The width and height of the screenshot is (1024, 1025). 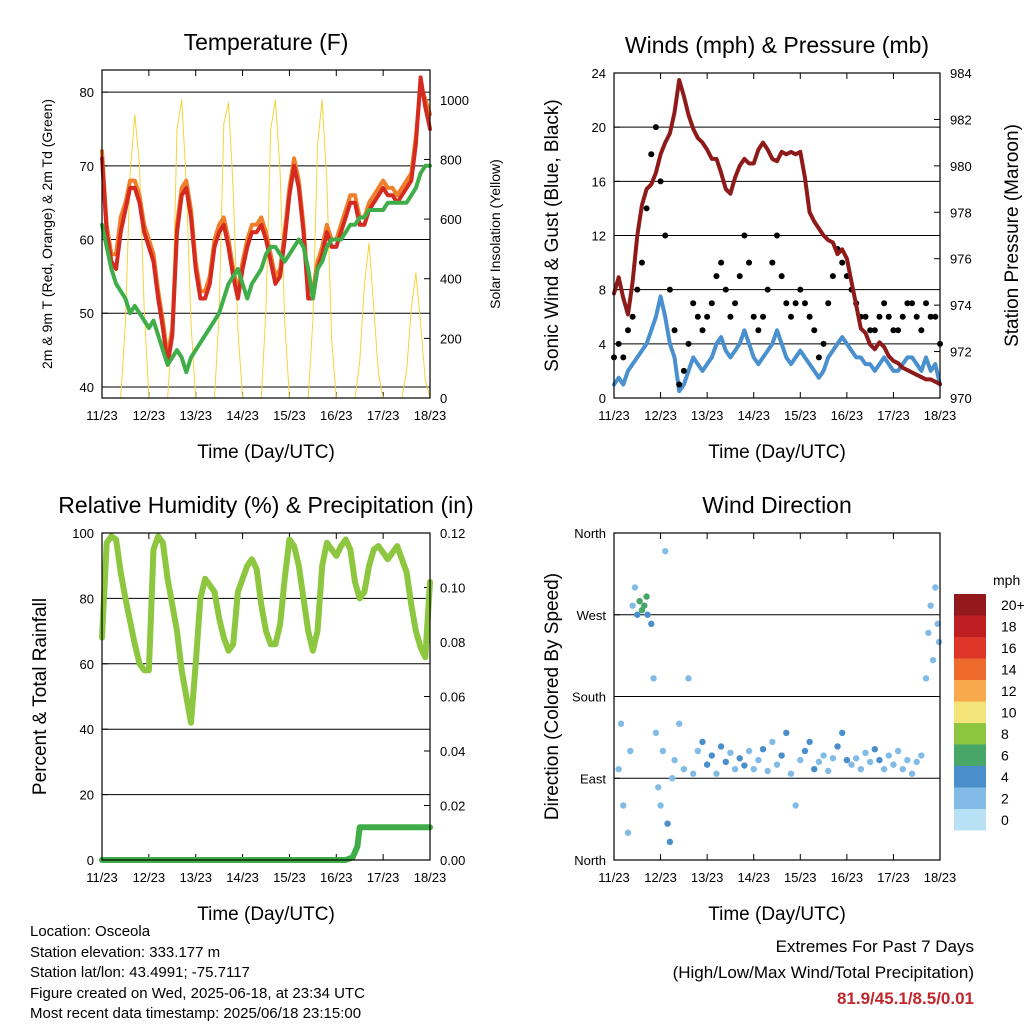 What do you see at coordinates (1005, 734) in the screenshot?
I see `colorbar-label: 8` at bounding box center [1005, 734].